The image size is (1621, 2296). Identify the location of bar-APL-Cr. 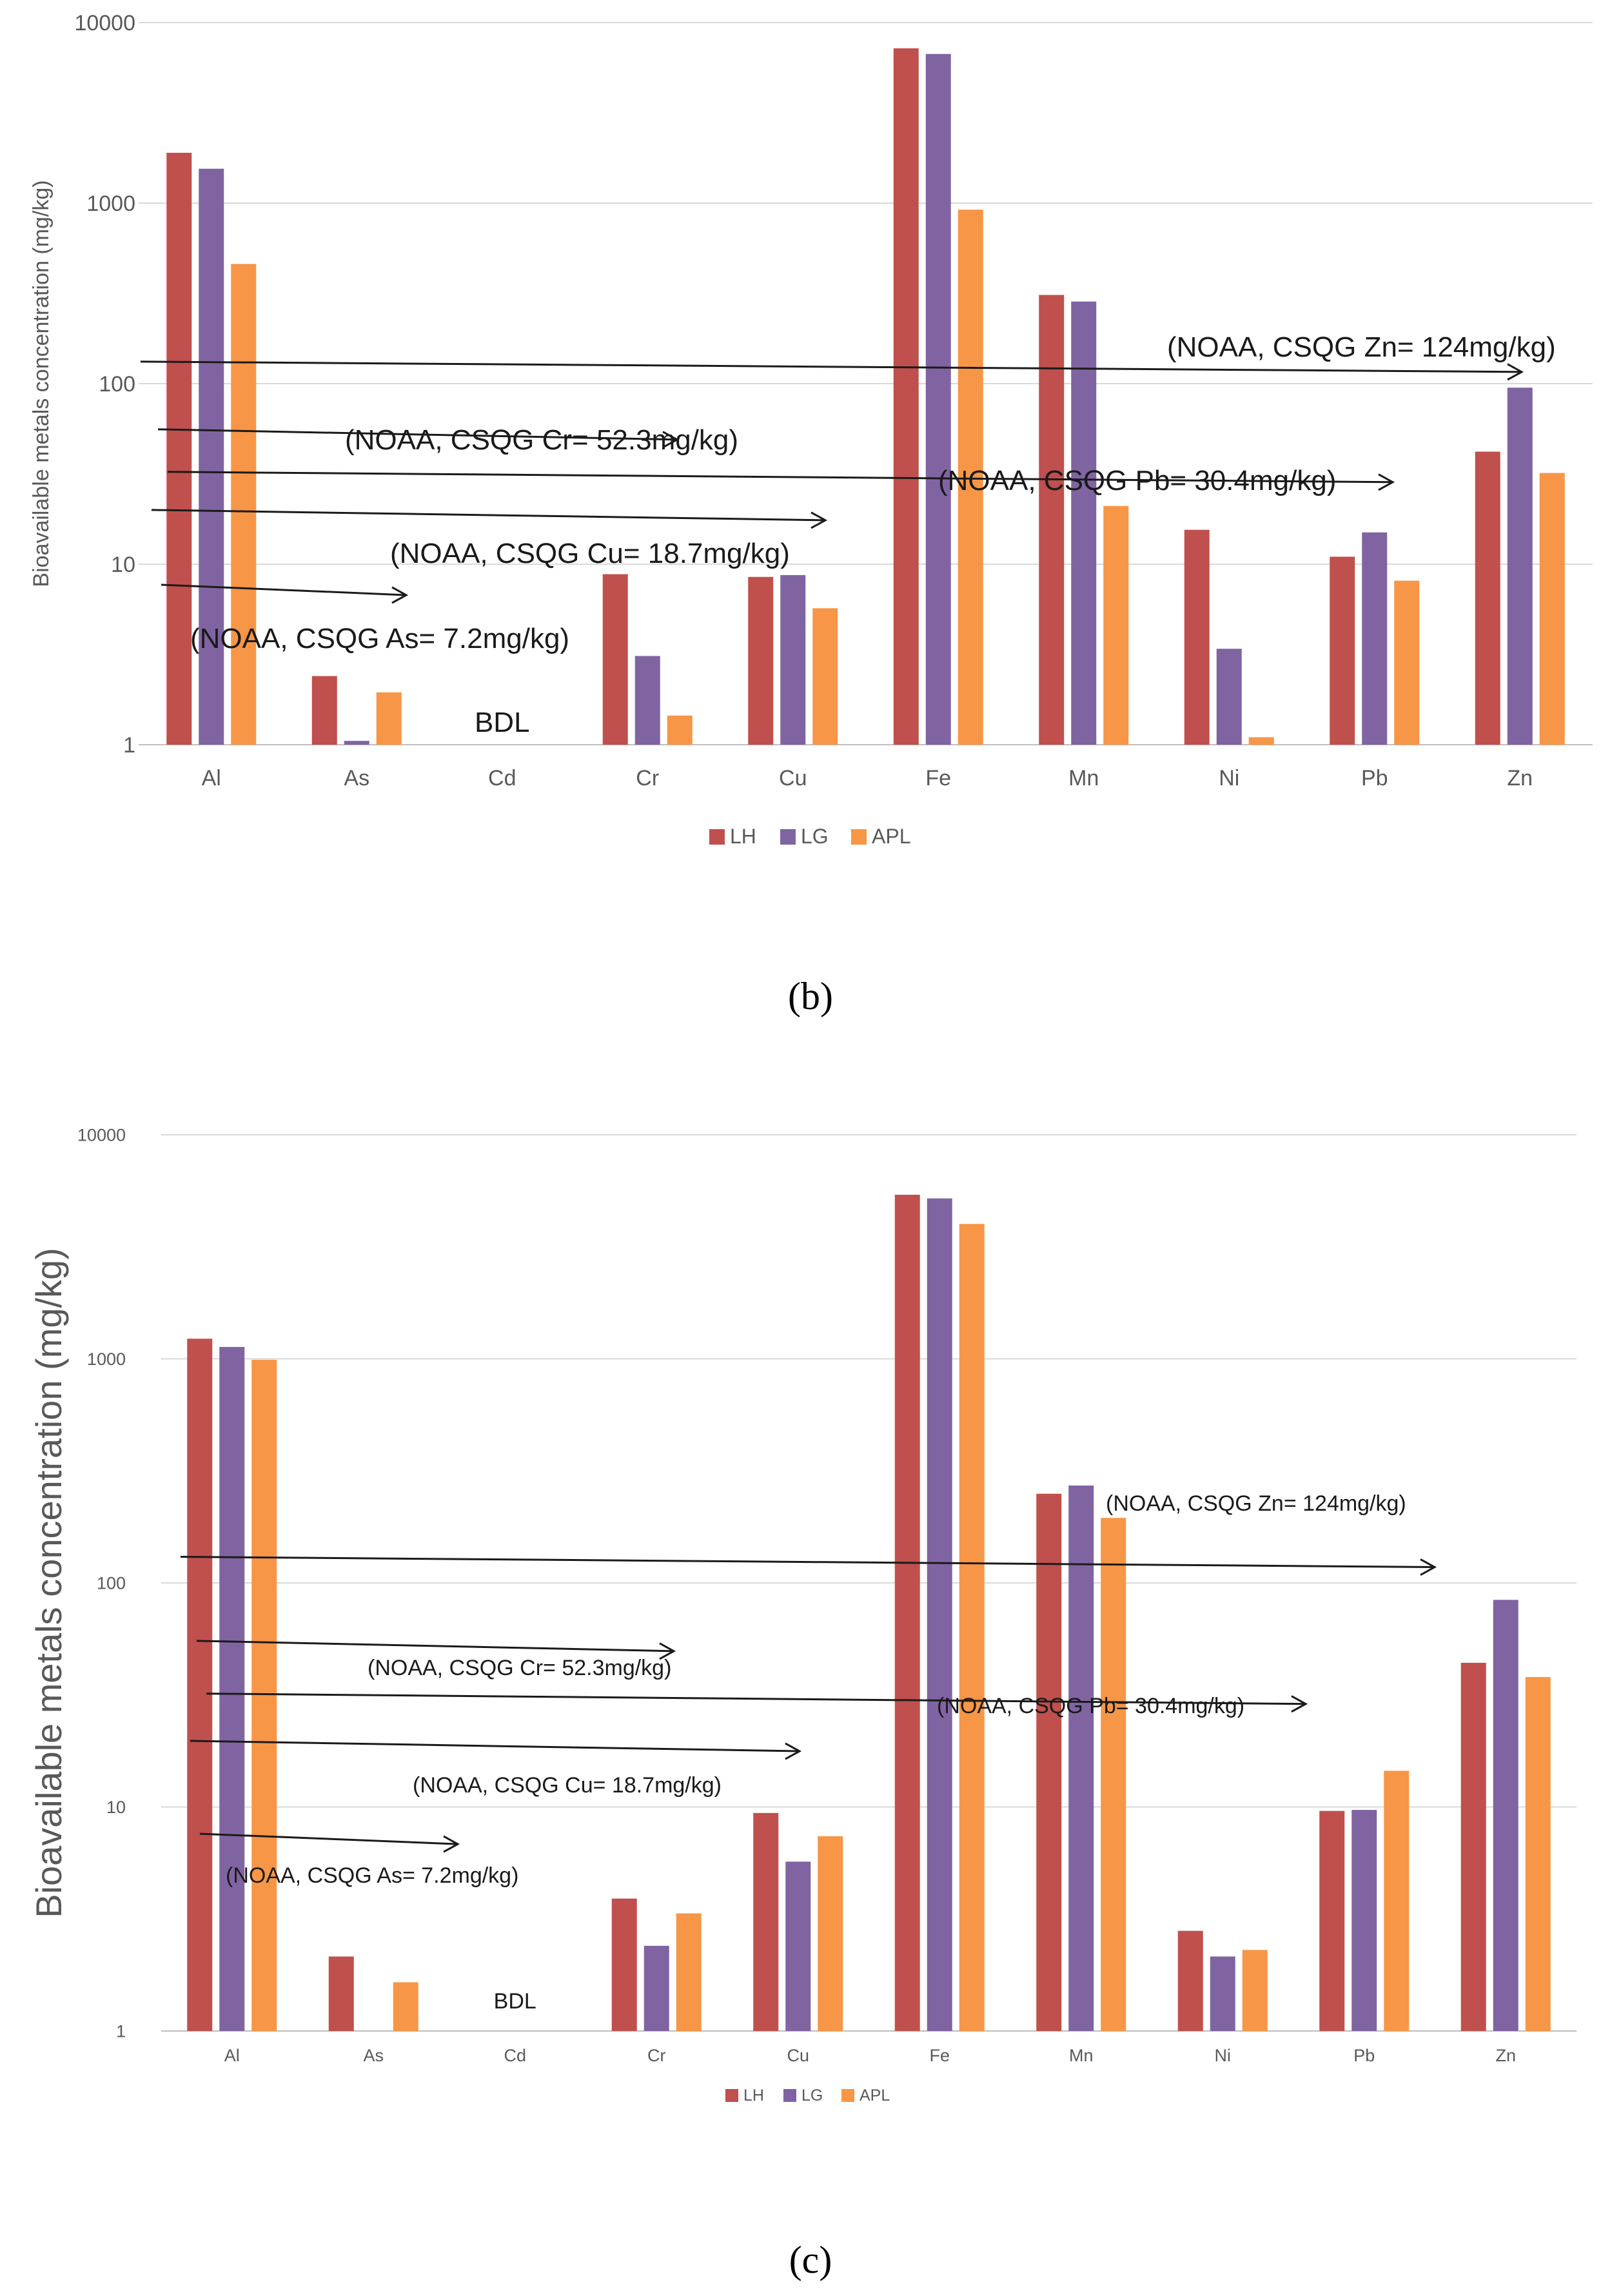
(680, 730).